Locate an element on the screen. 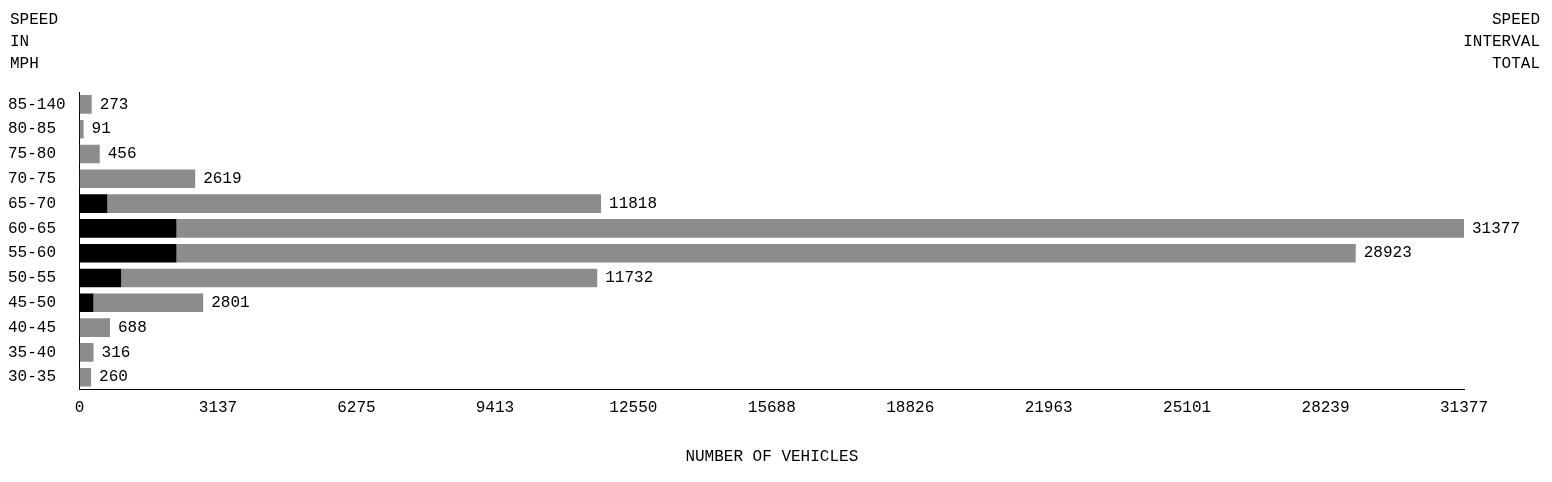 This screenshot has height=482, width=1552. x-tick-label: 9413 is located at coordinates (495, 408).